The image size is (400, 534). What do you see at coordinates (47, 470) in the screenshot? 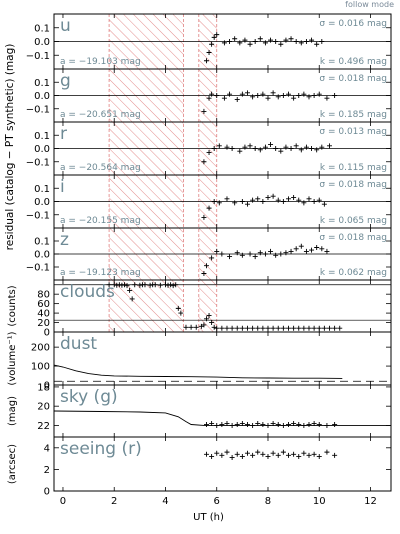
I see `y-tick-label: 2` at bounding box center [47, 470].